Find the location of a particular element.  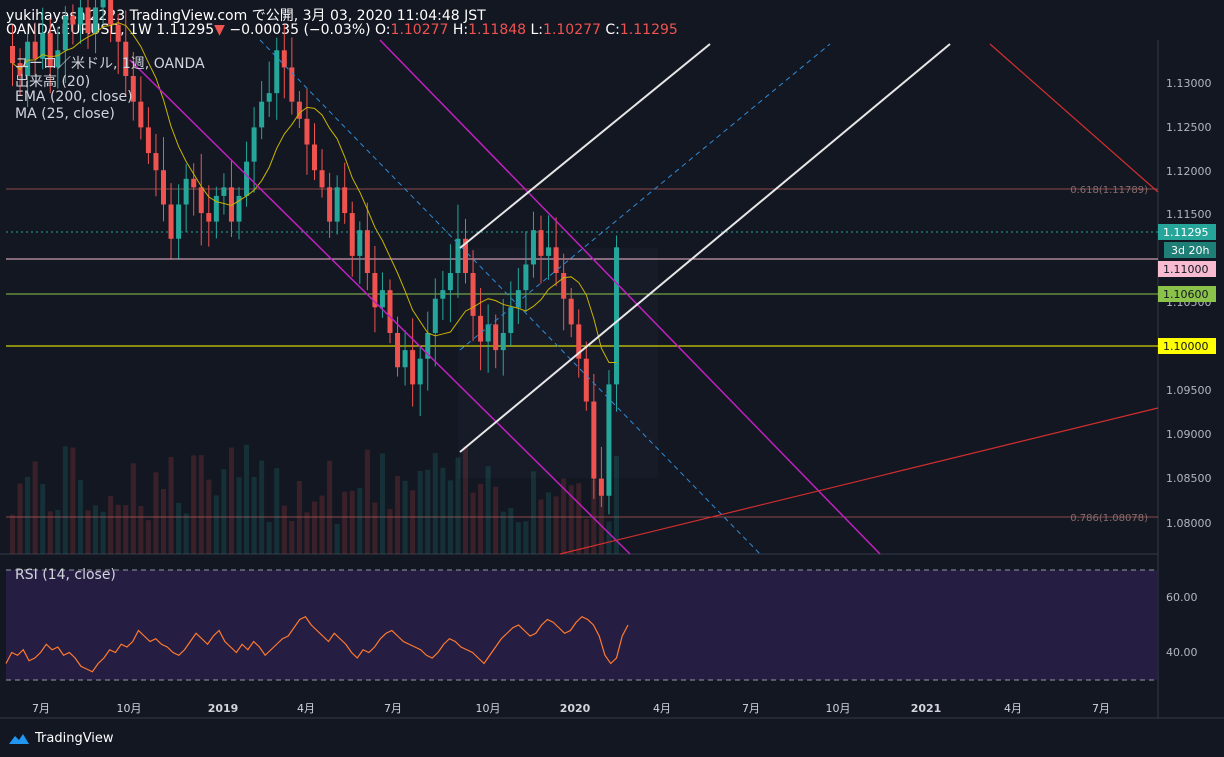

fib-786-label: 0.786(1.08078) is located at coordinates (1109, 518).